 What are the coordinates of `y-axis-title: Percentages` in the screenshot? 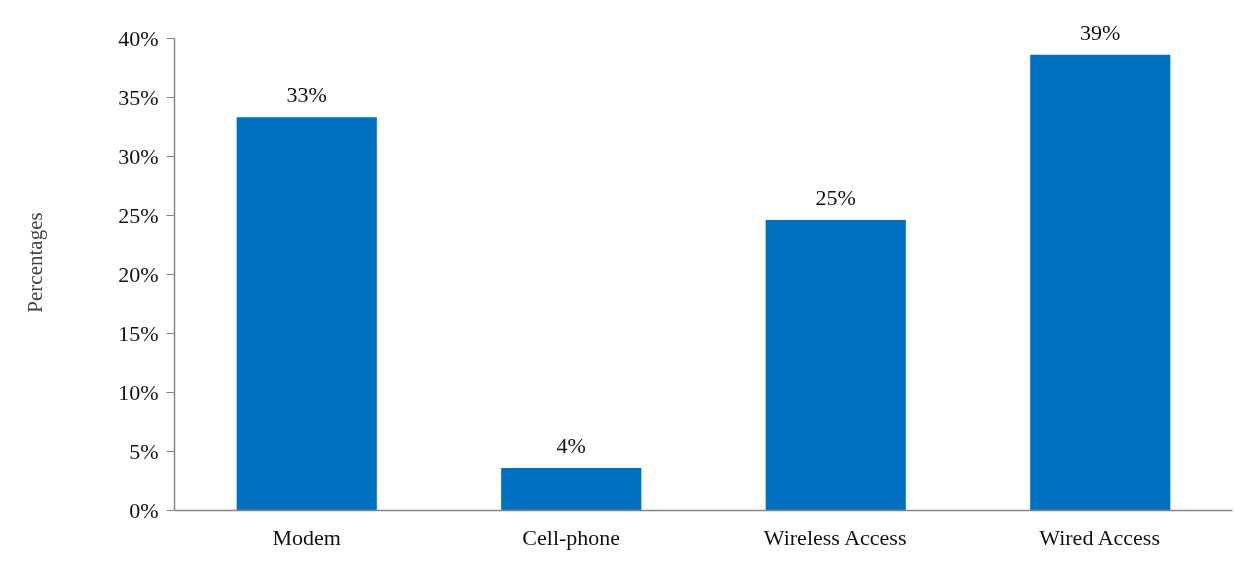 It's located at (35, 262).